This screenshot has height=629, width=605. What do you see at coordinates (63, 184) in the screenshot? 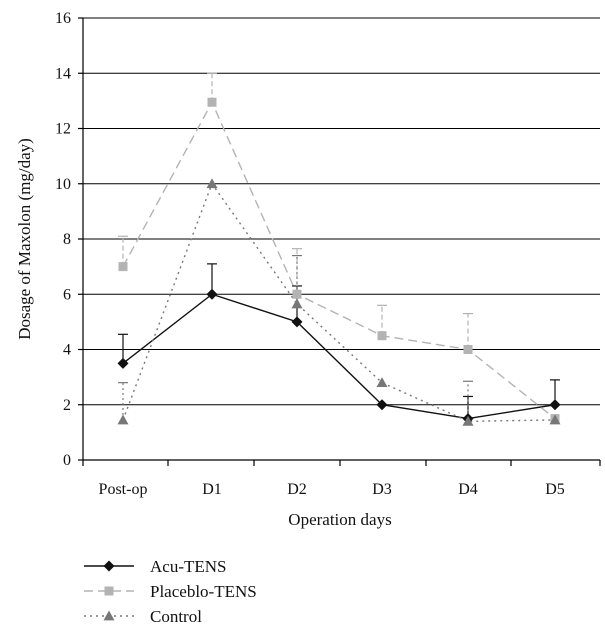
I see `y-tick-label: 10` at bounding box center [63, 184].